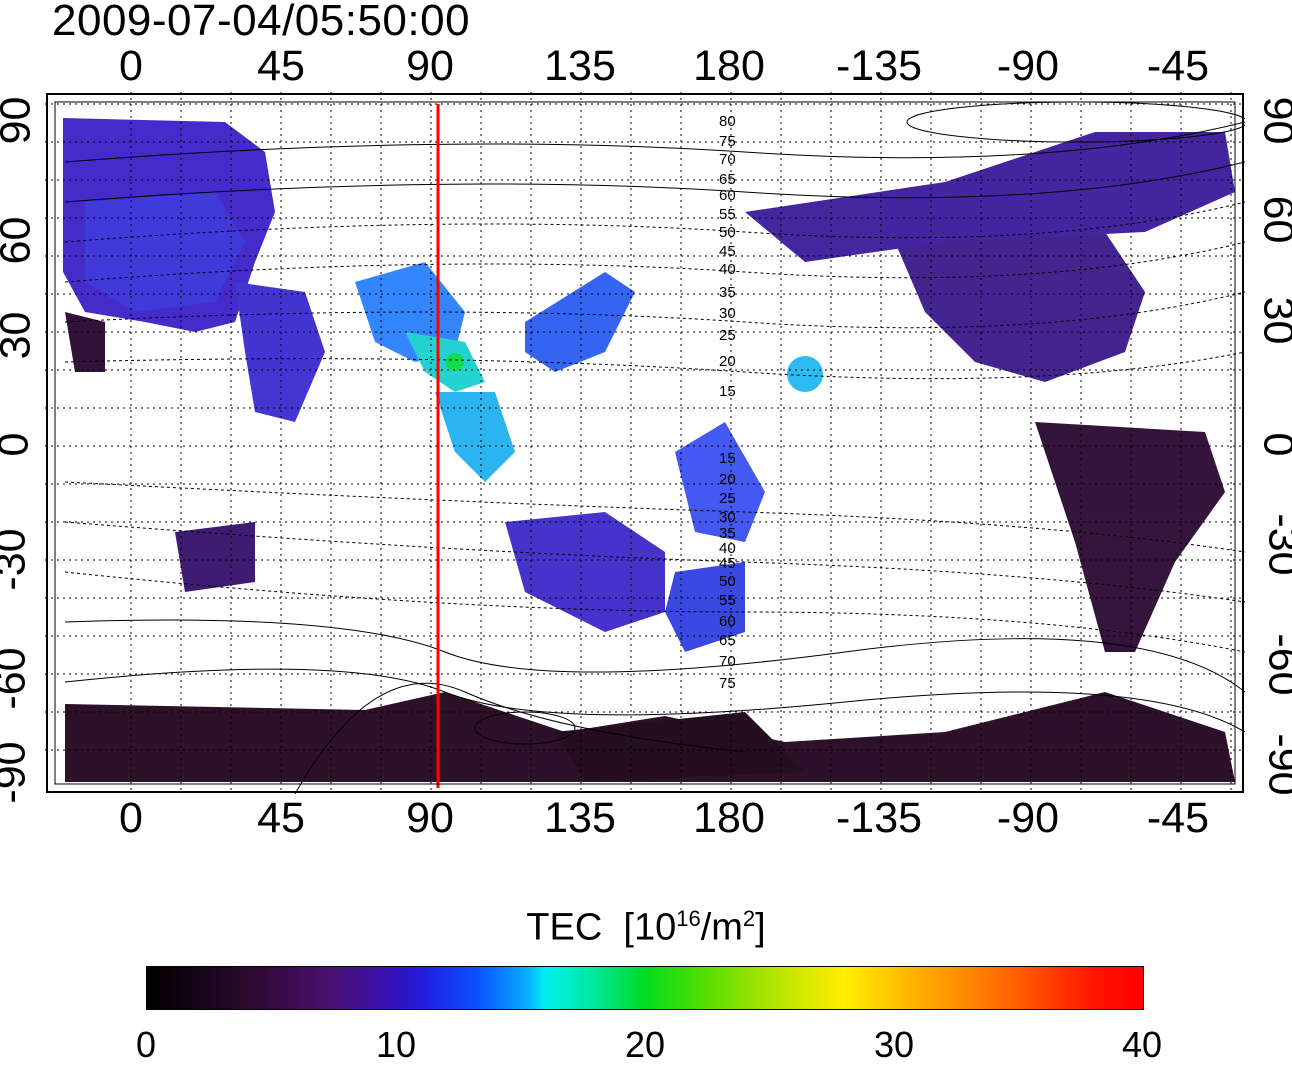 The width and height of the screenshot is (1292, 1066). I want to click on lon-tick-top: -90, so click(1028, 66).